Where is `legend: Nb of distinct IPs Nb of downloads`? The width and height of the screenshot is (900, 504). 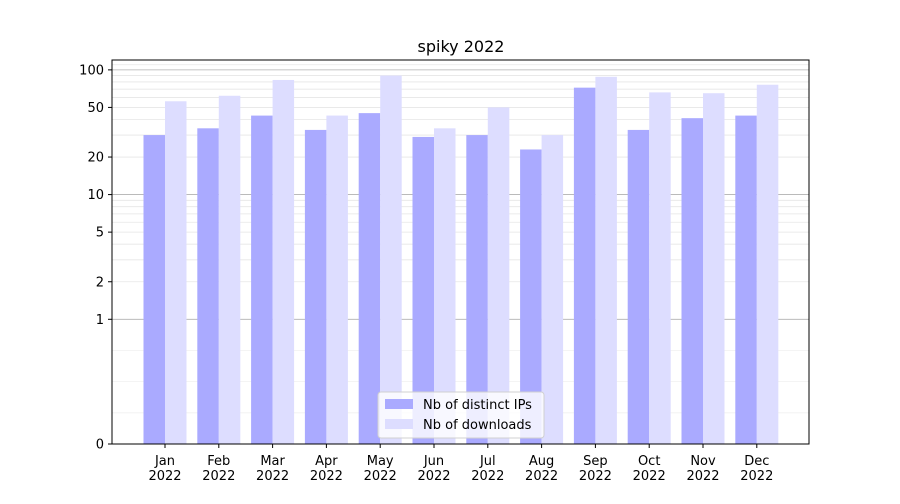
legend: Nb of distinct IPs Nb of downloads is located at coordinates (461, 415).